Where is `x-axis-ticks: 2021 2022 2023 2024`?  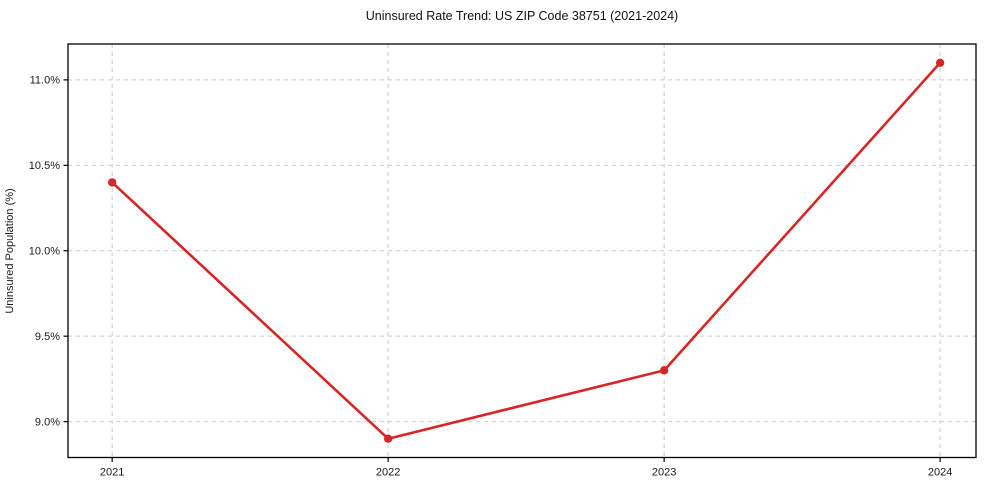 x-axis-ticks: 2021 2022 2023 2024 is located at coordinates (526, 468).